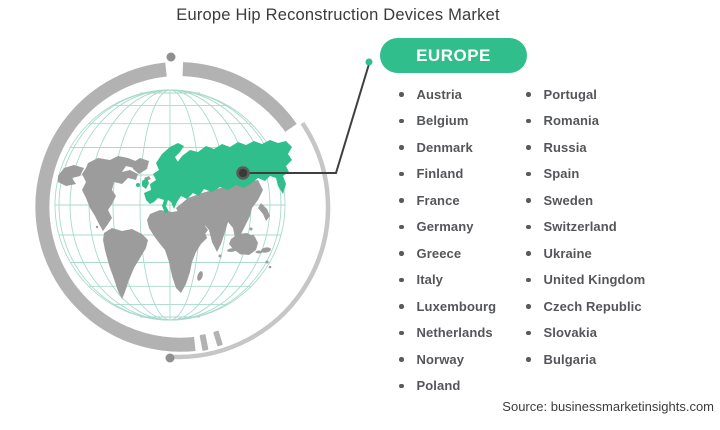 This screenshot has height=430, width=720. I want to click on country-list-item: Austria, so click(445, 94).